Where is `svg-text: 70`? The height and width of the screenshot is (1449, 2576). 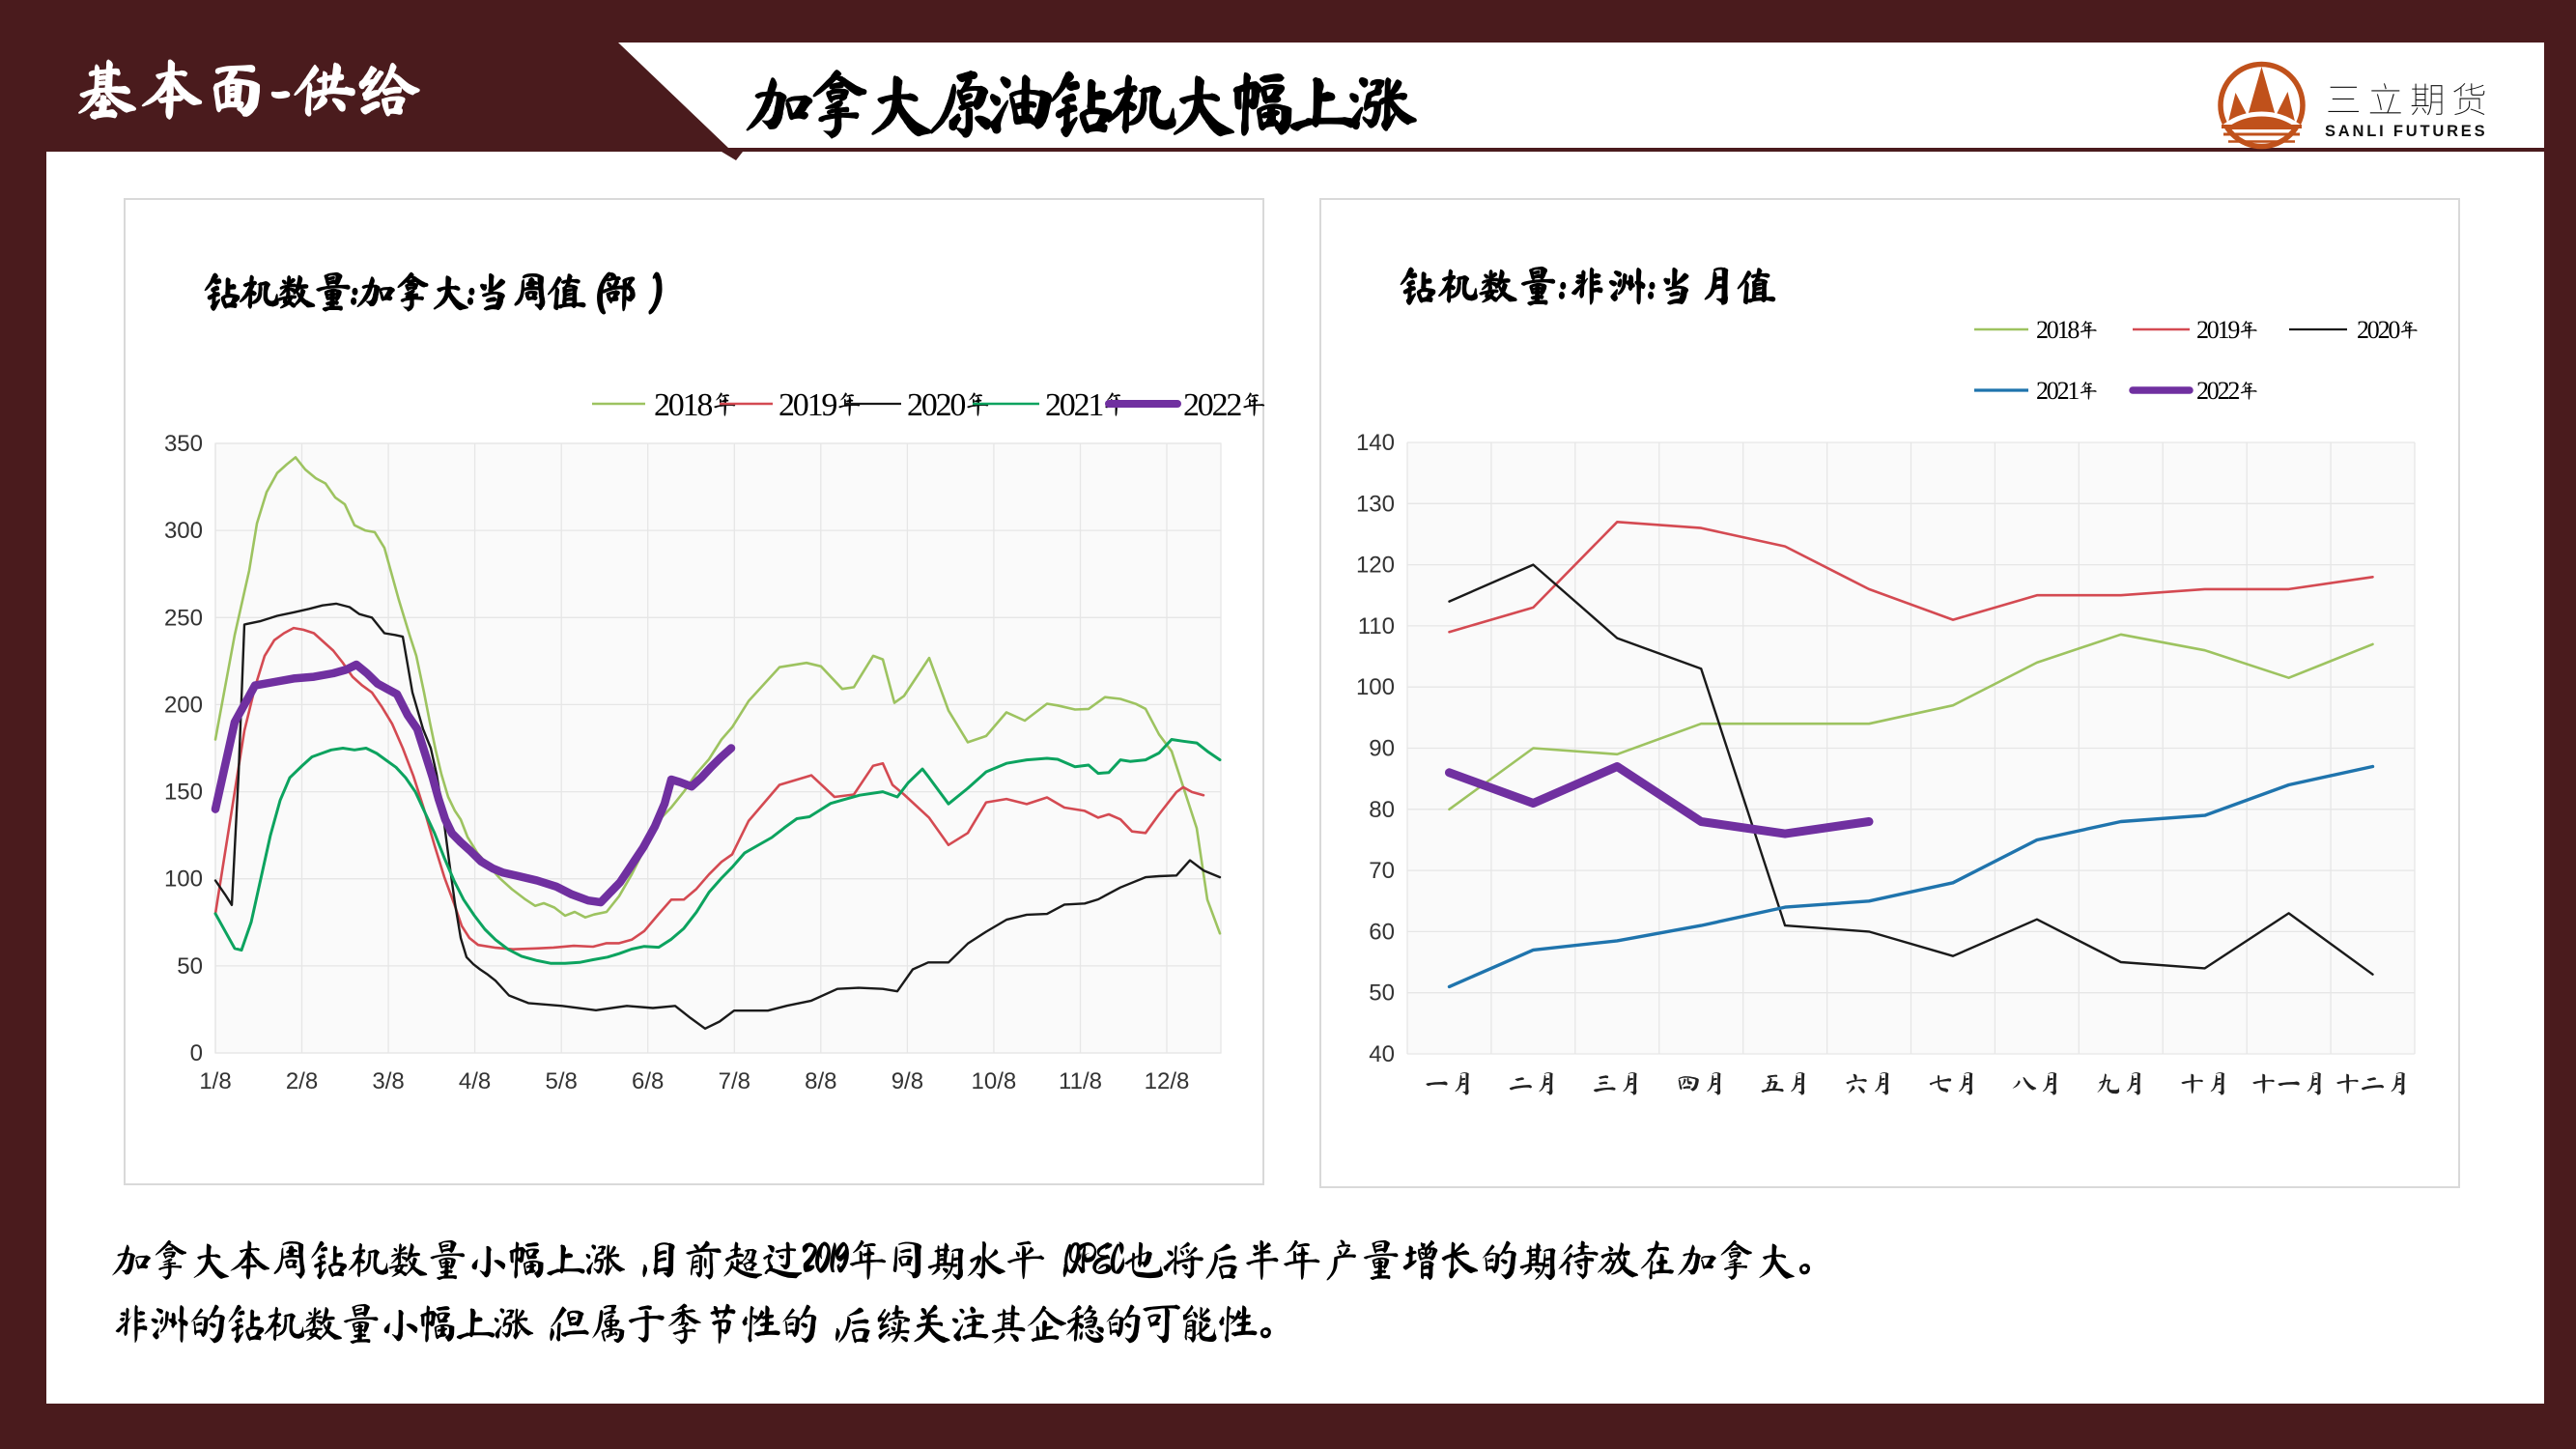 svg-text: 70 is located at coordinates (1382, 871).